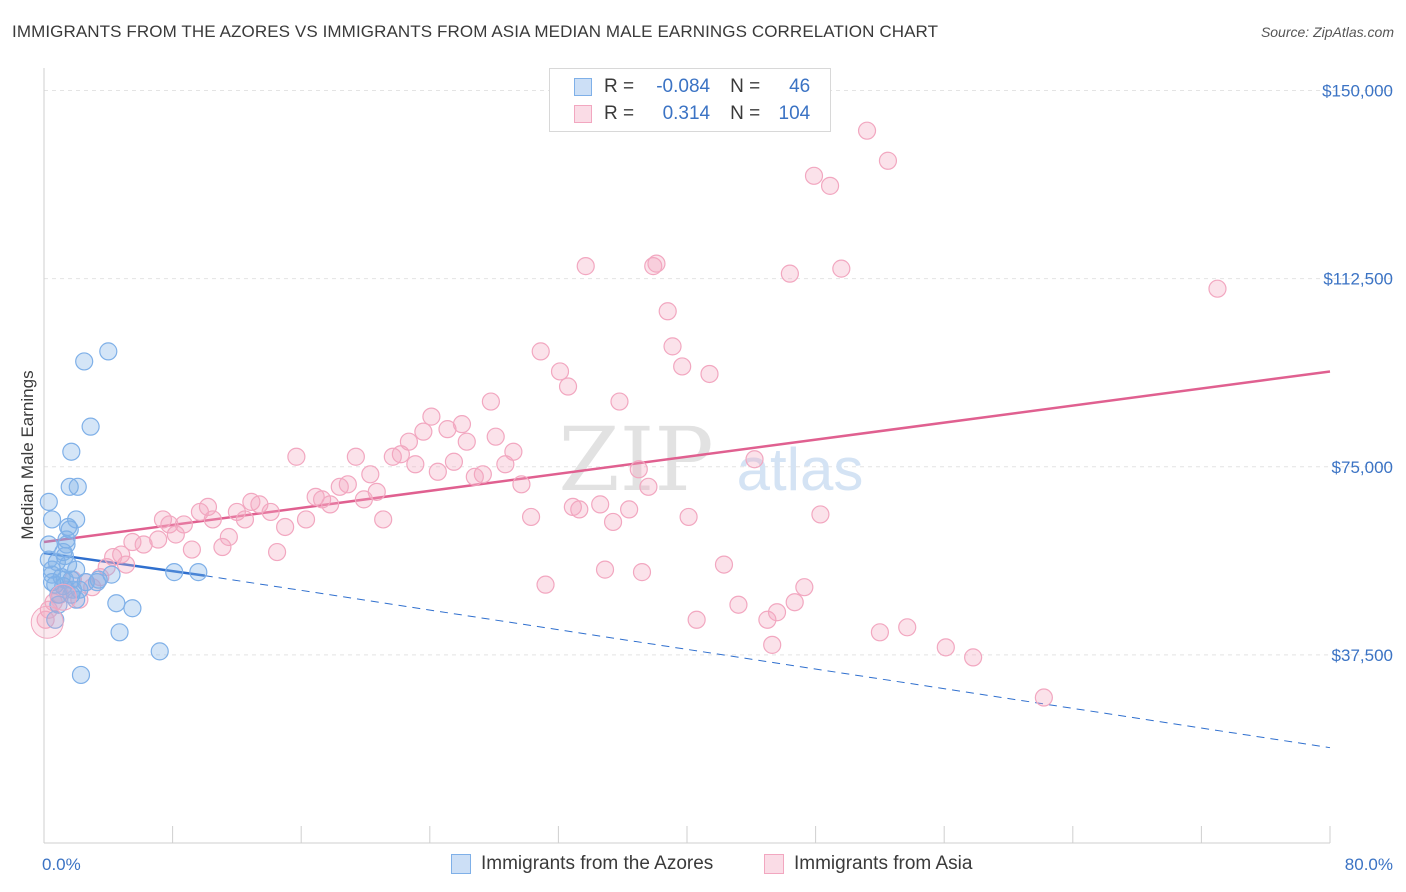 Image resolution: width=1406 pixels, height=892 pixels. Describe the element at coordinates (461, 864) in the screenshot. I see `bottom-legend-swatch-azores` at that location.